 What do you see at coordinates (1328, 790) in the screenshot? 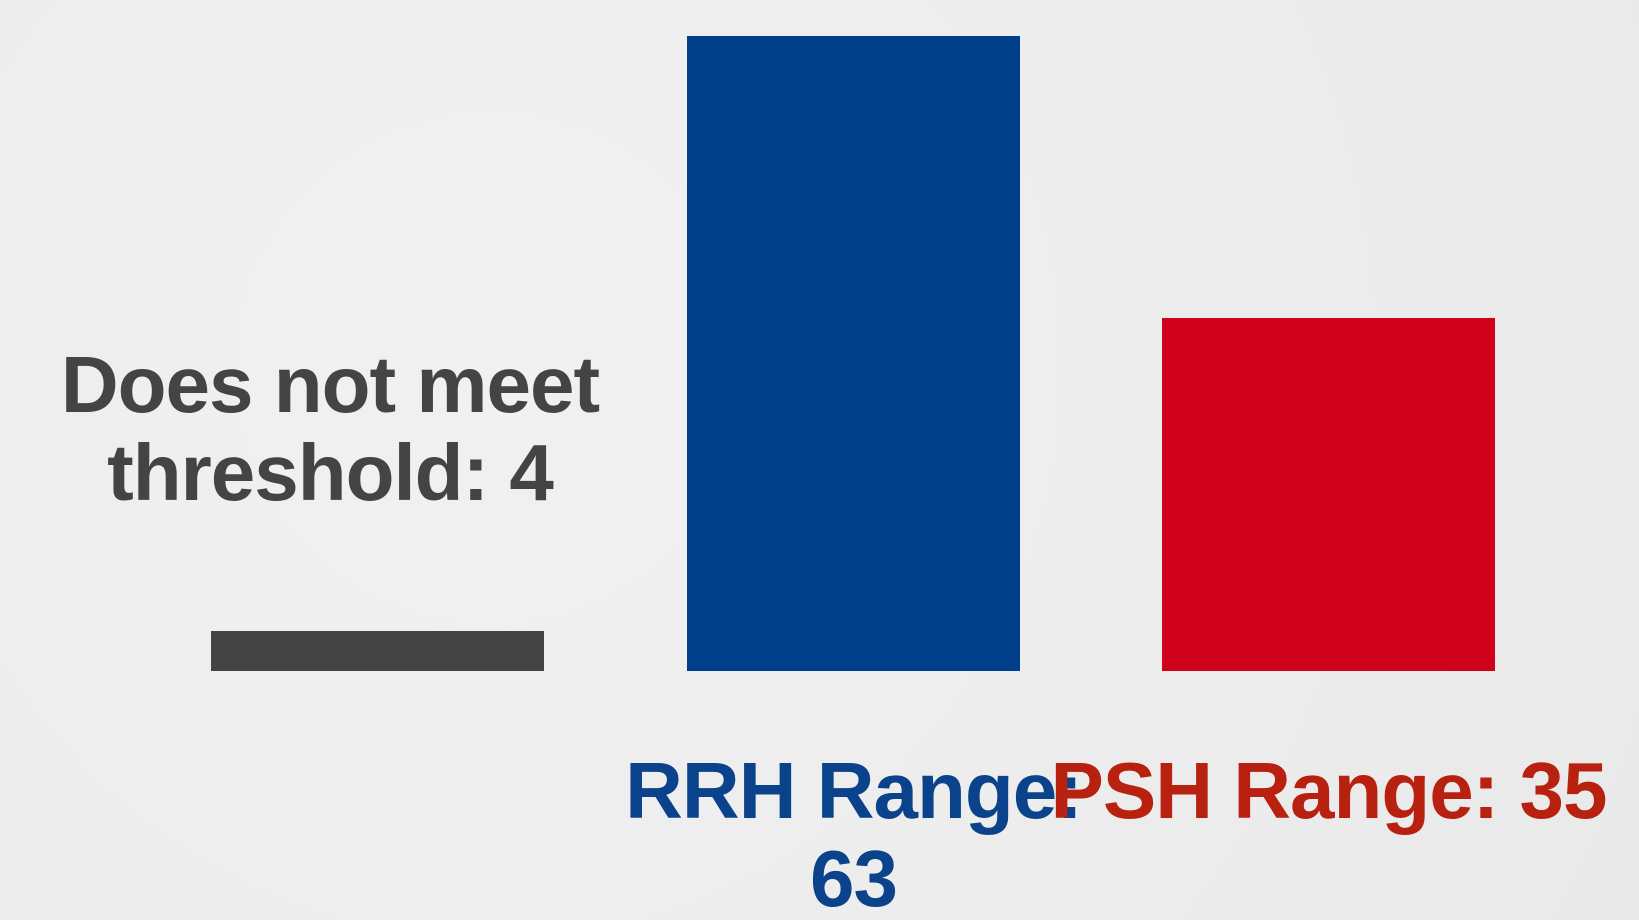
I see `data-label: PSH Range: 35` at bounding box center [1328, 790].